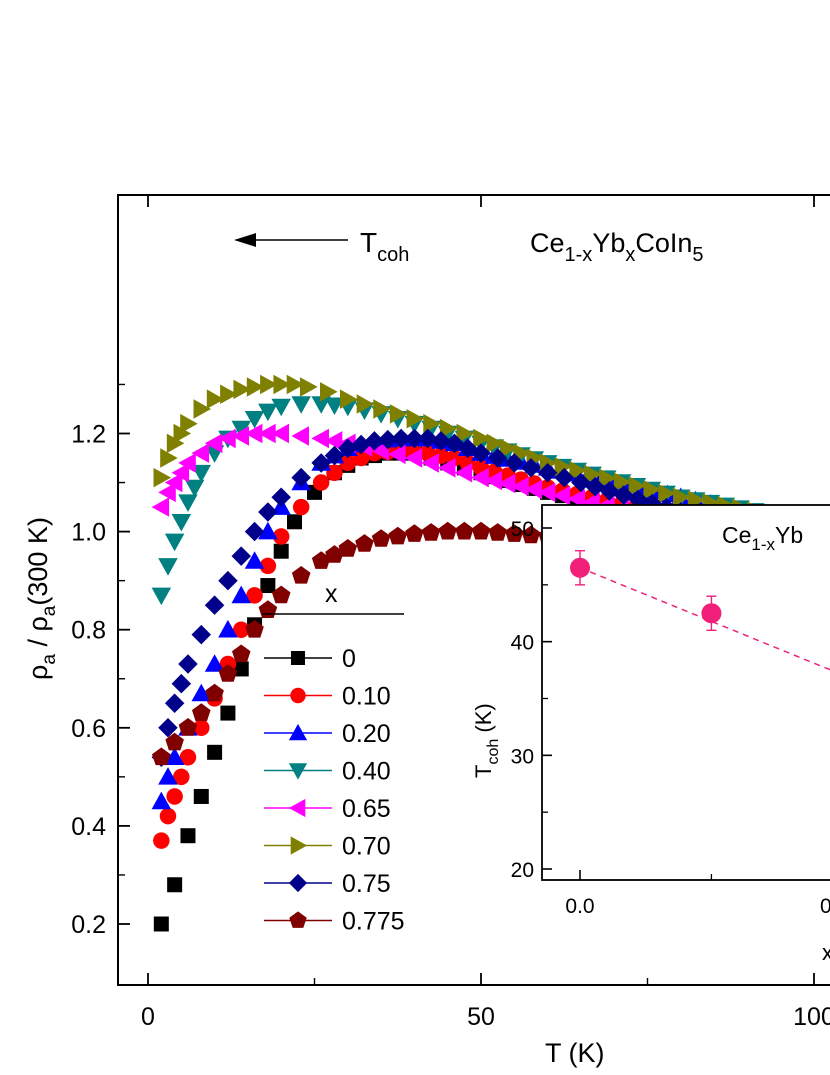  What do you see at coordinates (88, 827) in the screenshot?
I see `y-tick-label: 0.4` at bounding box center [88, 827].